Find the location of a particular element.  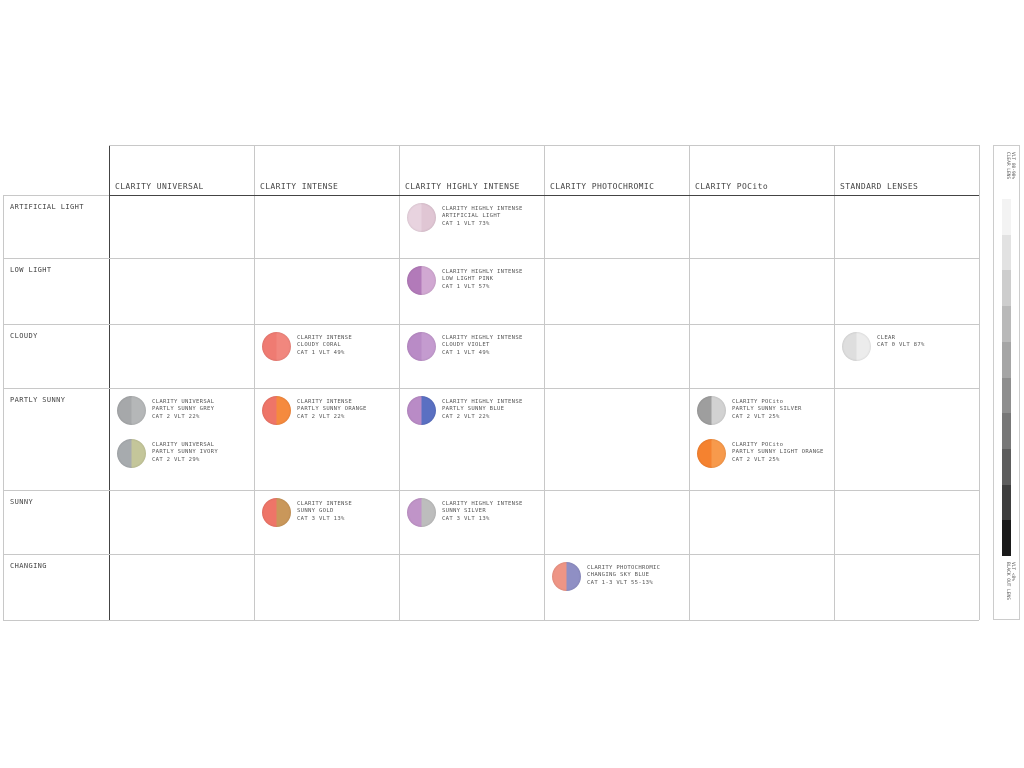

lens-name: ARTIFICIAL LIGHT is located at coordinates (471, 216).